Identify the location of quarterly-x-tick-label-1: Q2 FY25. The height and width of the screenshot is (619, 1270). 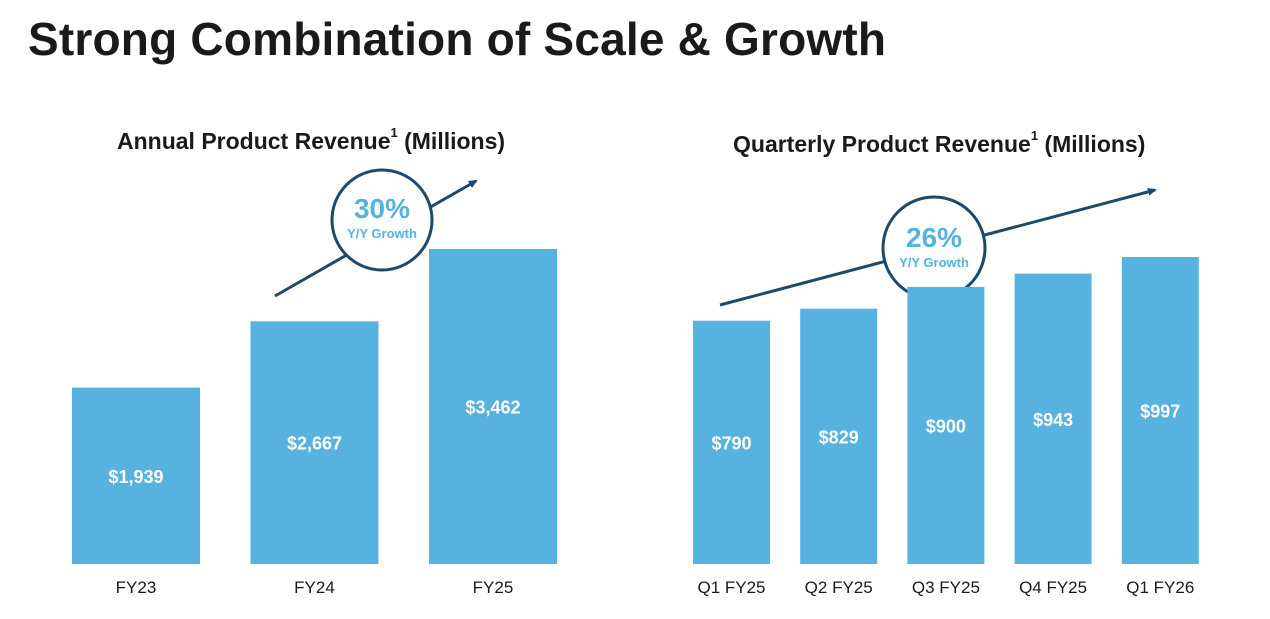
(839, 587).